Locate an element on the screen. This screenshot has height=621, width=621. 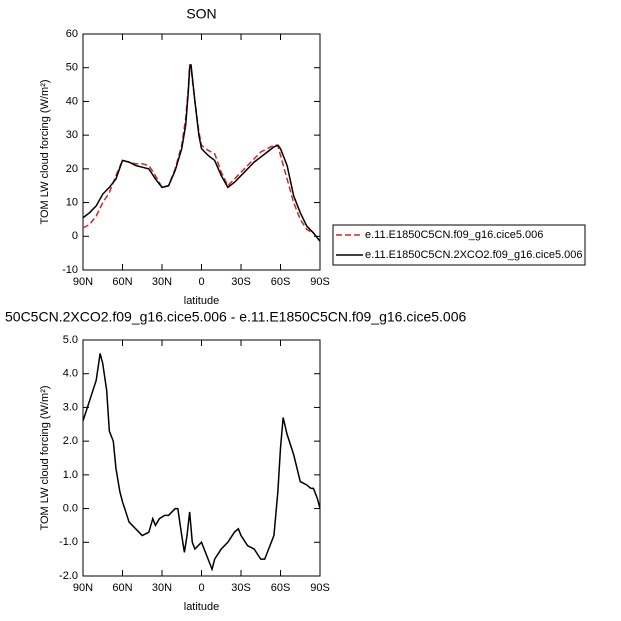
y-tick-label: 3.0 is located at coordinates (70, 407).